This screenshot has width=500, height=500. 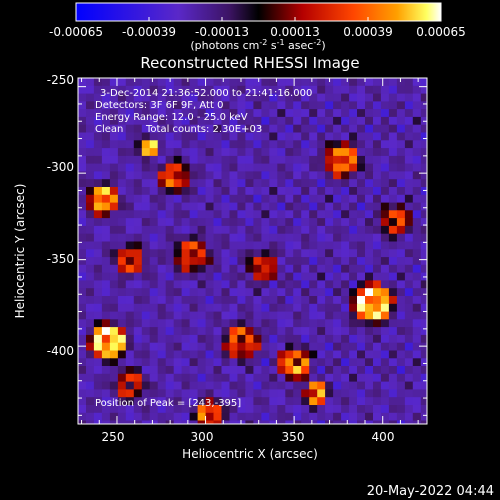 I want to click on colorbar-tick-label: -0.00013, so click(x=222, y=32).